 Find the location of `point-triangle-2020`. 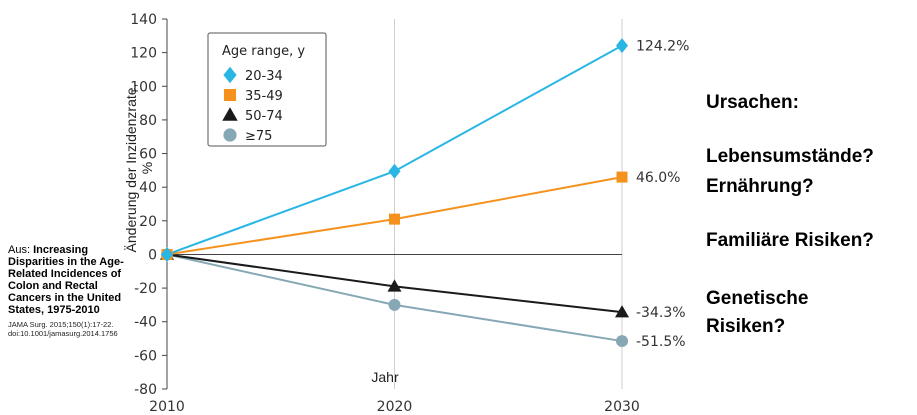

point-triangle-2020 is located at coordinates (394, 285).